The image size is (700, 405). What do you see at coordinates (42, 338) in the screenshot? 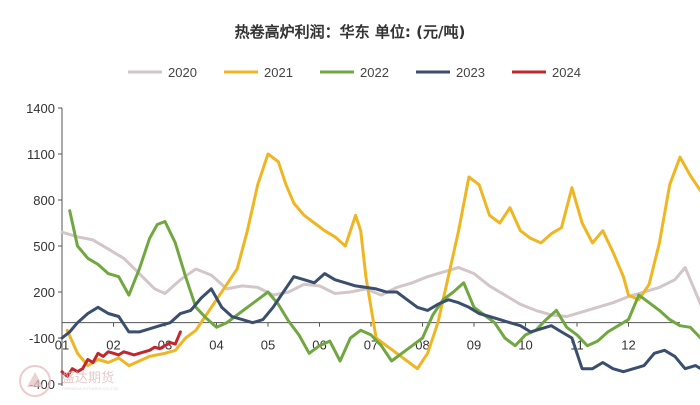
I see `y-tick-label: -100` at bounding box center [42, 338].